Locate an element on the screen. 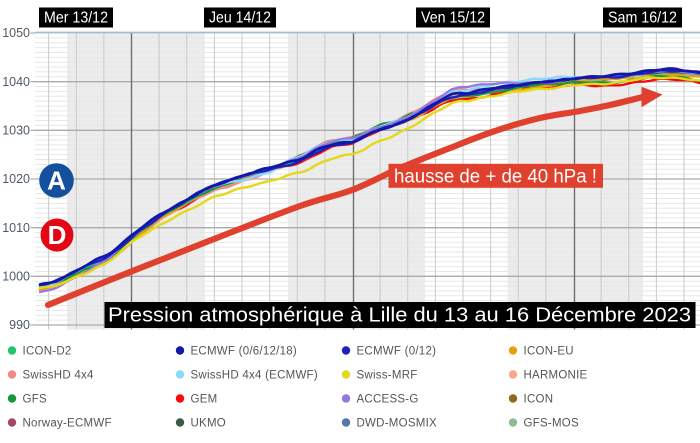 This screenshot has height=443, width=700. svg-text: Ven 15/12 is located at coordinates (453, 18).